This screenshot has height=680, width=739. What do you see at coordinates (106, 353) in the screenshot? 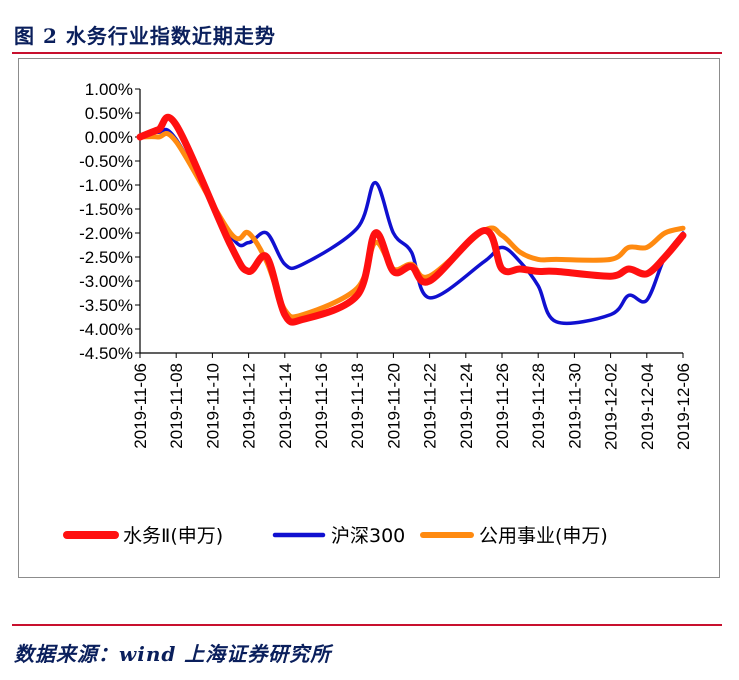
I see `y-tick-label: -4.50%` at bounding box center [106, 353].